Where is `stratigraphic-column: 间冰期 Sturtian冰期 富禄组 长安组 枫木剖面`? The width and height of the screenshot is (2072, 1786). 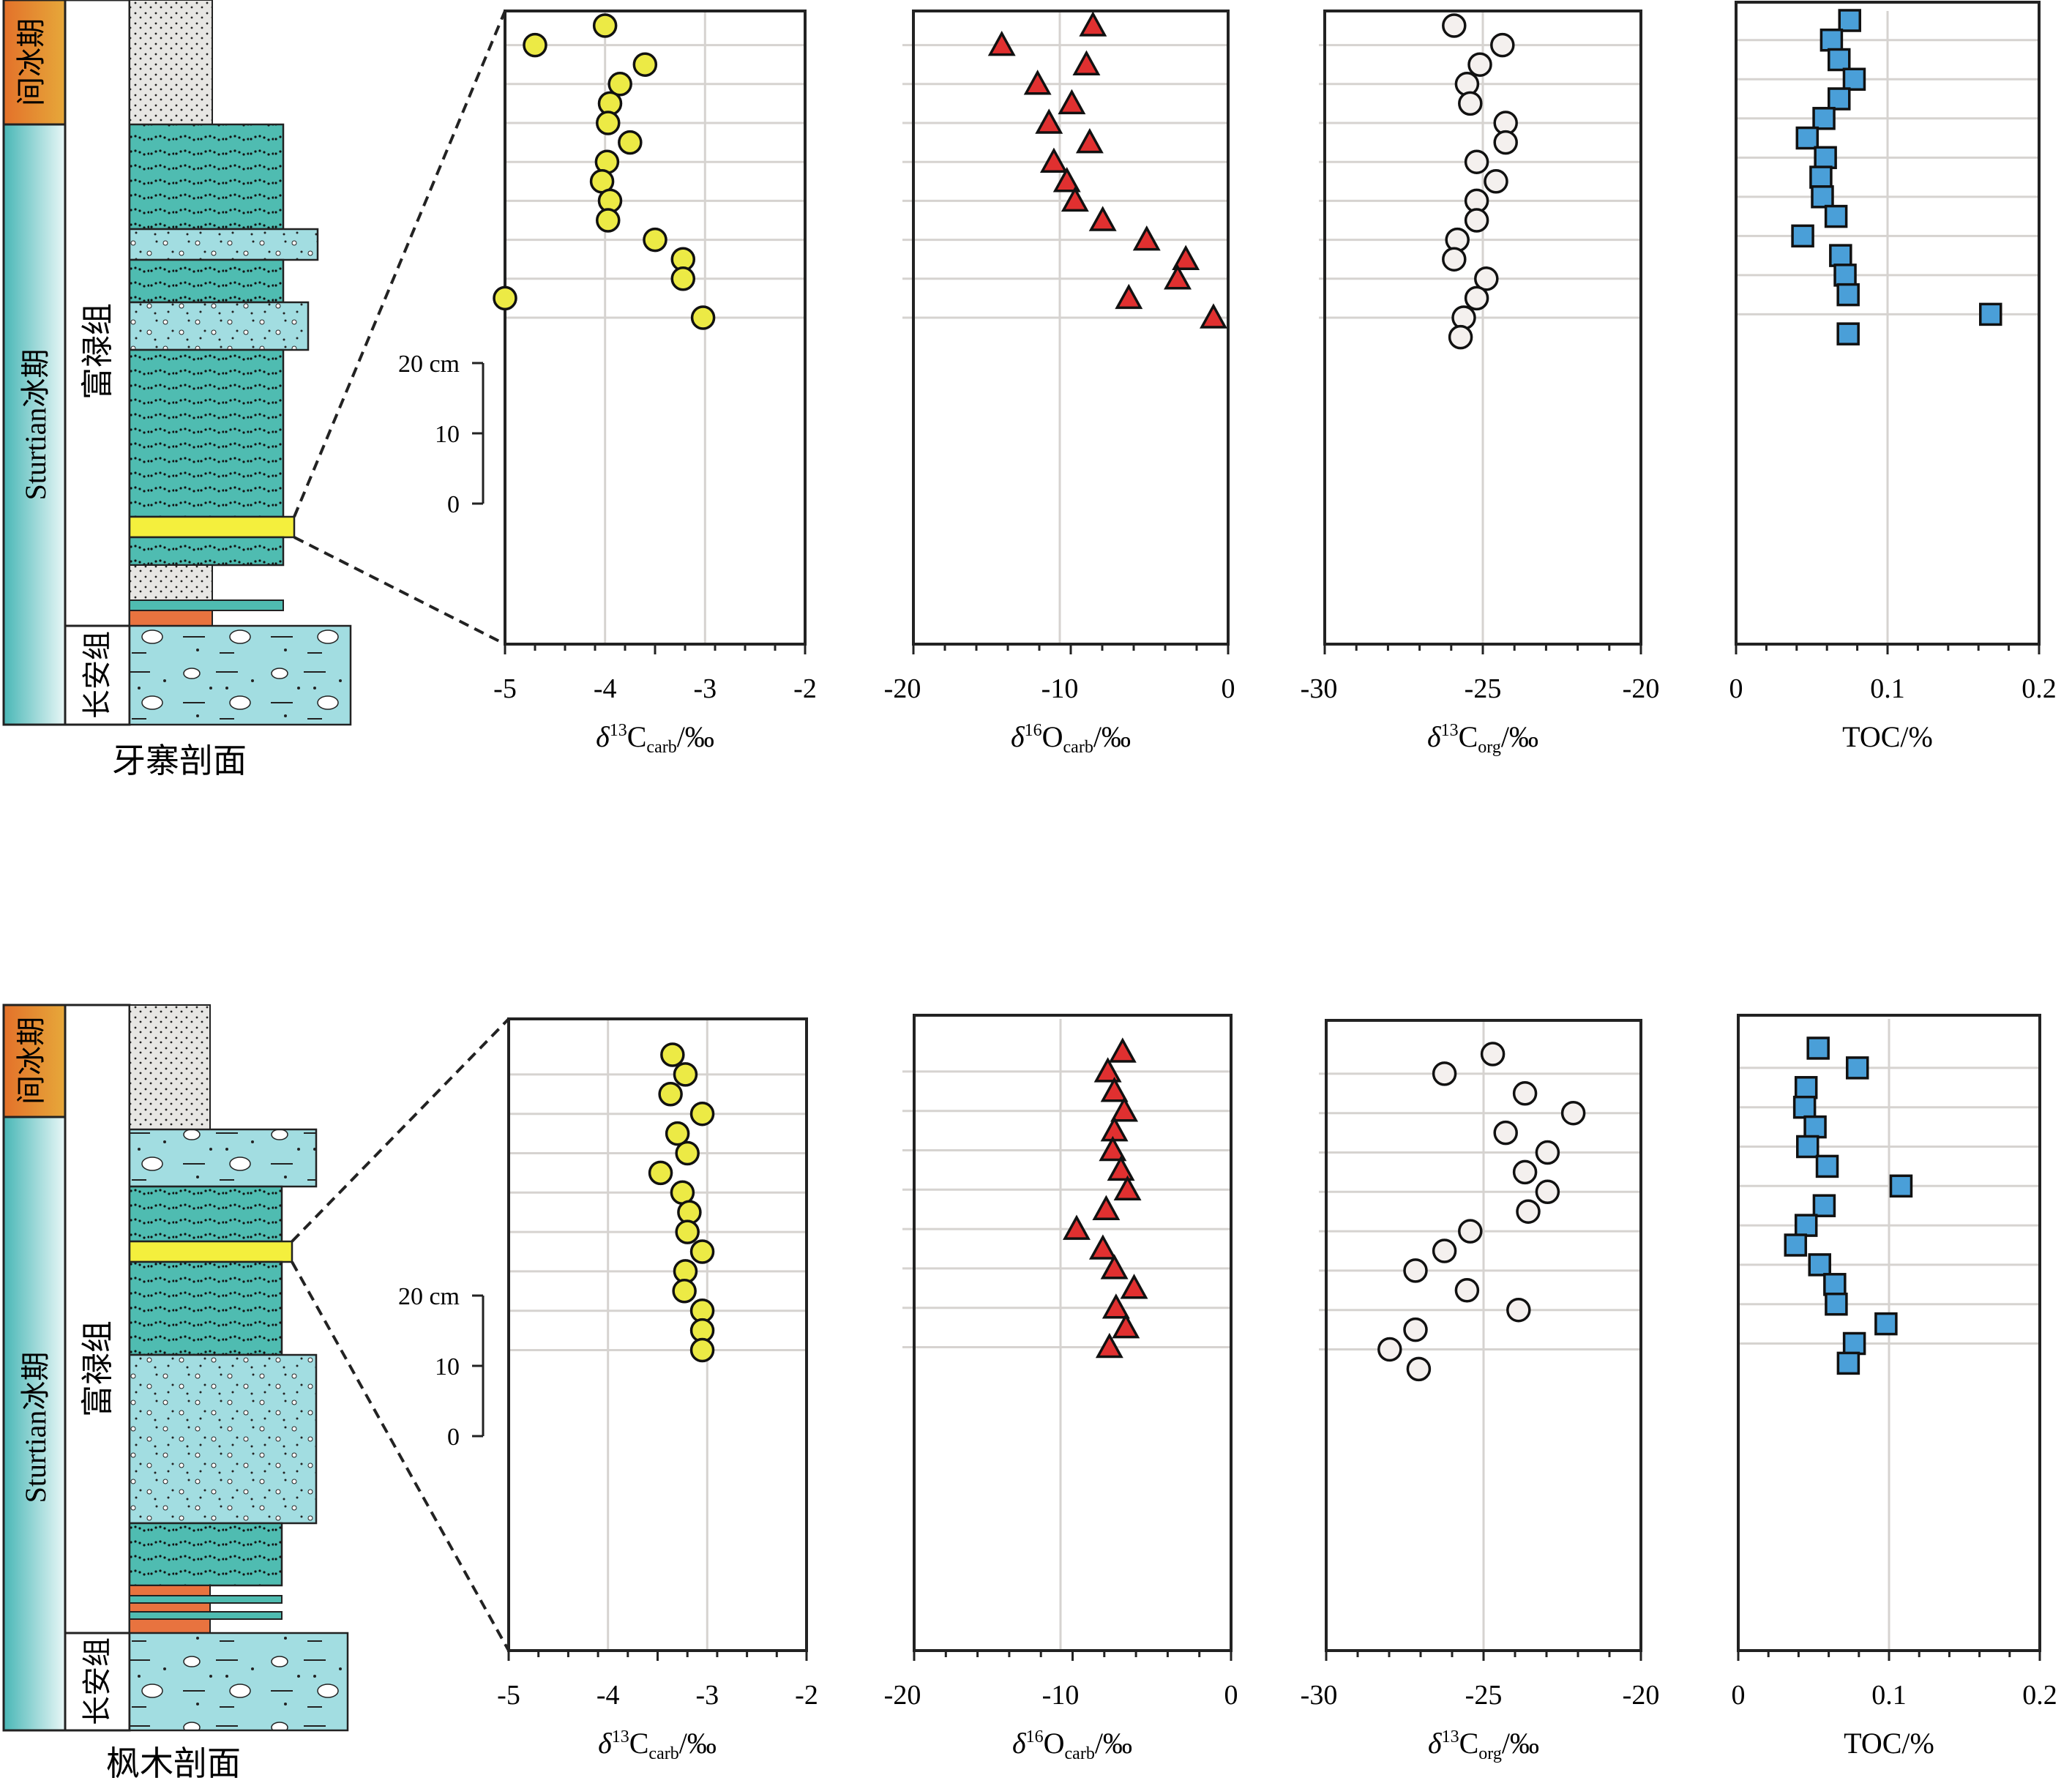
stratigraphic-column: 间冰期 Sturtian冰期 富禄组 长安组 枫木剖面 is located at coordinates (176, 1393).